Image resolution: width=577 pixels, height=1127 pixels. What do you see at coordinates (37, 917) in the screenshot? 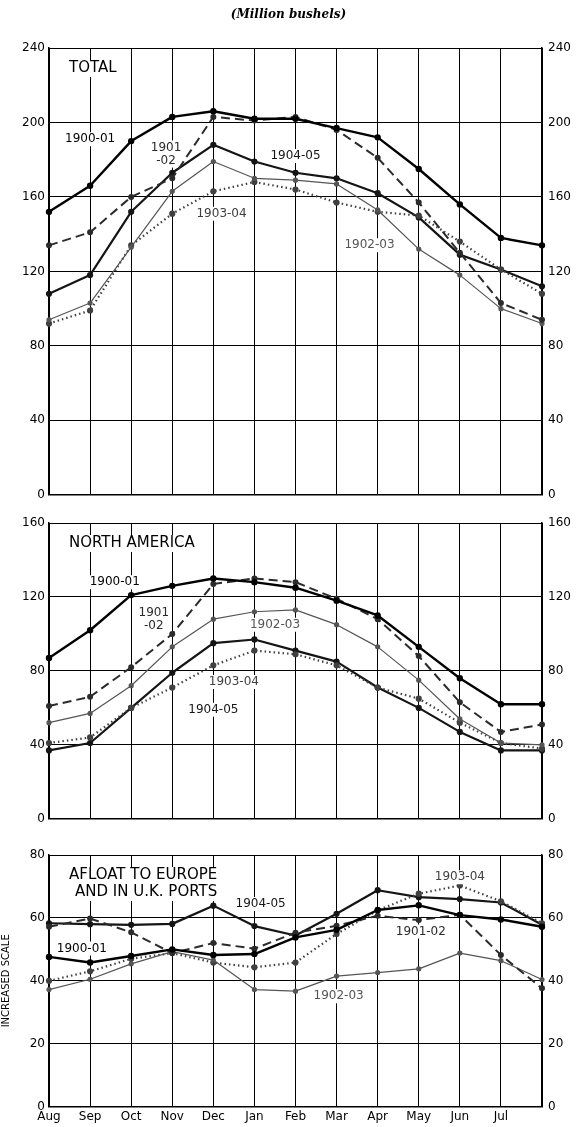
I see `y-tick-label: 60` at bounding box center [37, 917].